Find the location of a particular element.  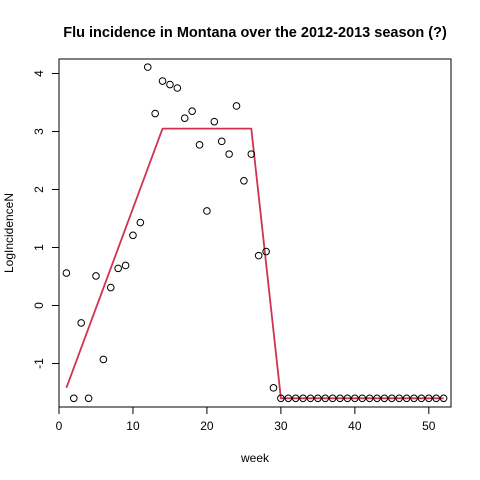

y-tick-label: 1 is located at coordinates (39, 247).